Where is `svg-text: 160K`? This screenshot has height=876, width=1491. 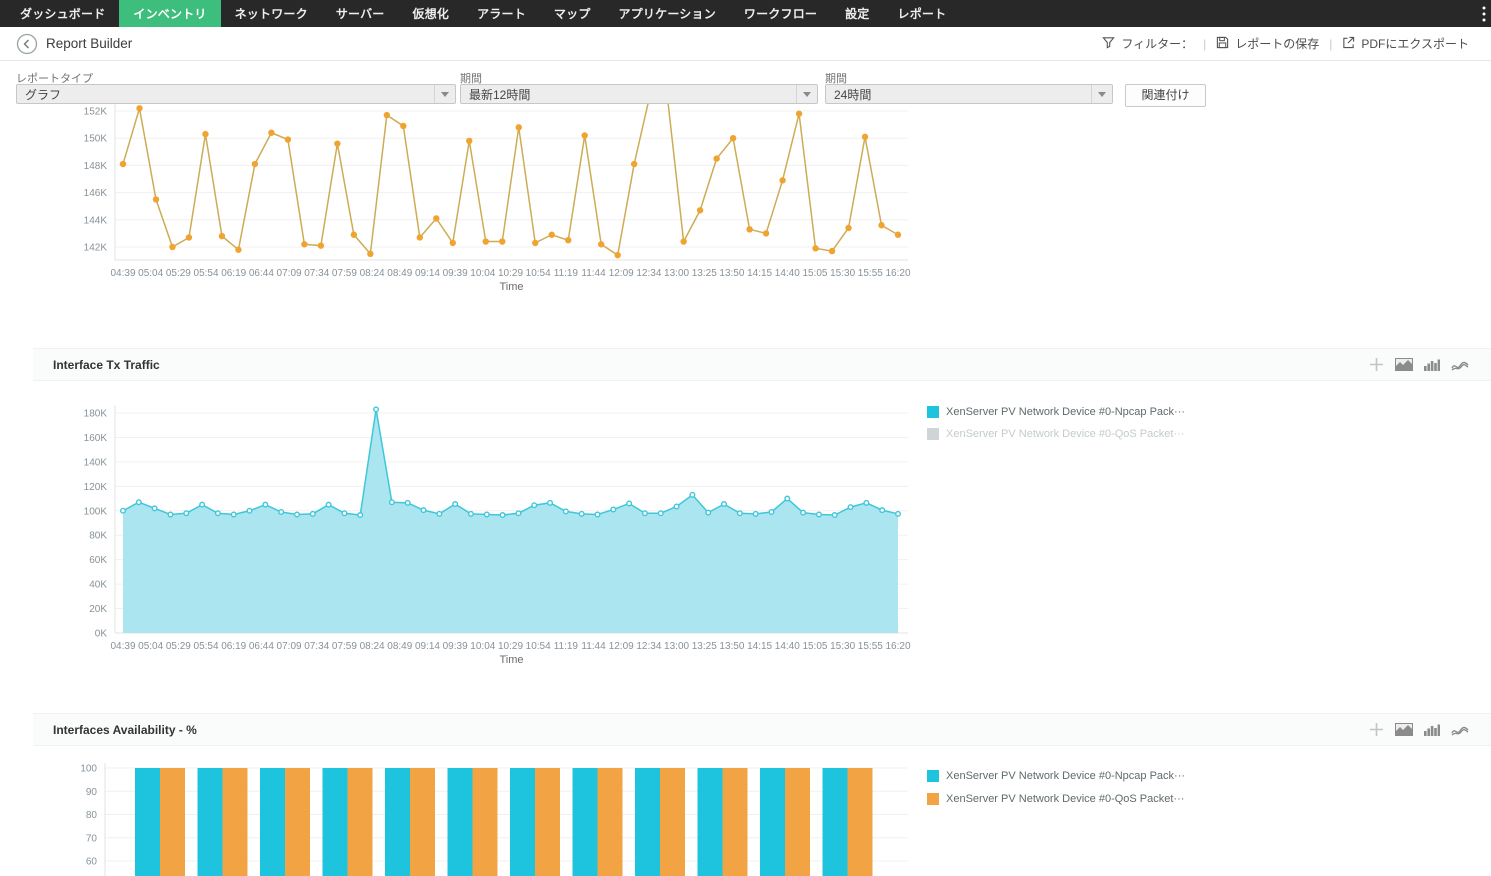
svg-text: 160K is located at coordinates (96, 438).